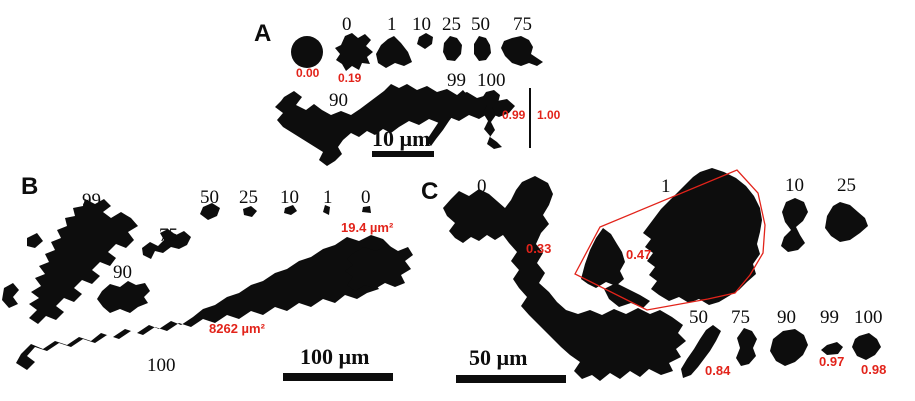 The width and height of the screenshot is (915, 401). Describe the element at coordinates (701, 351) in the screenshot. I see `blob-c-p50` at that location.